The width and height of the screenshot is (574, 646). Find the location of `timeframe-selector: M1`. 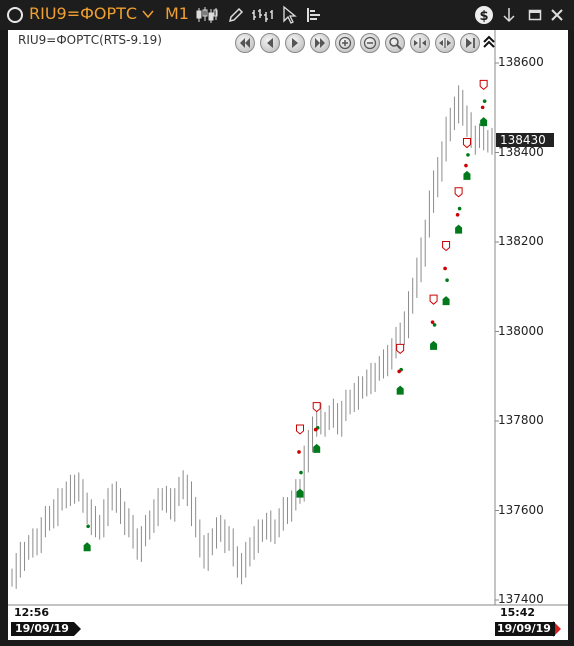

timeframe-selector: M1 is located at coordinates (177, 13).